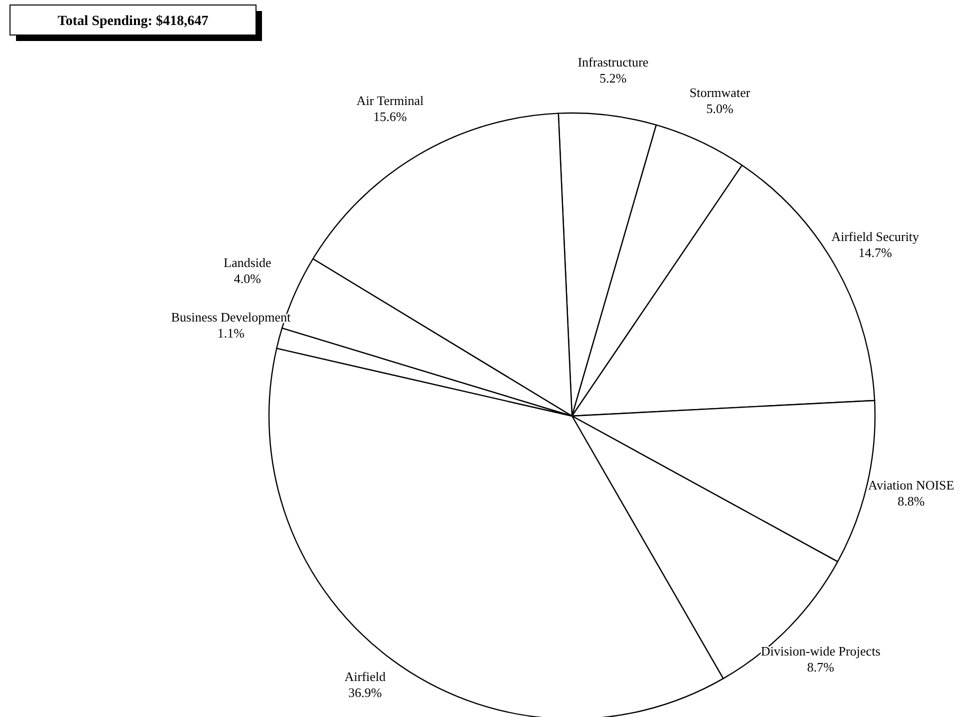  What do you see at coordinates (911, 501) in the screenshot?
I see `data-label: 8.8%` at bounding box center [911, 501].